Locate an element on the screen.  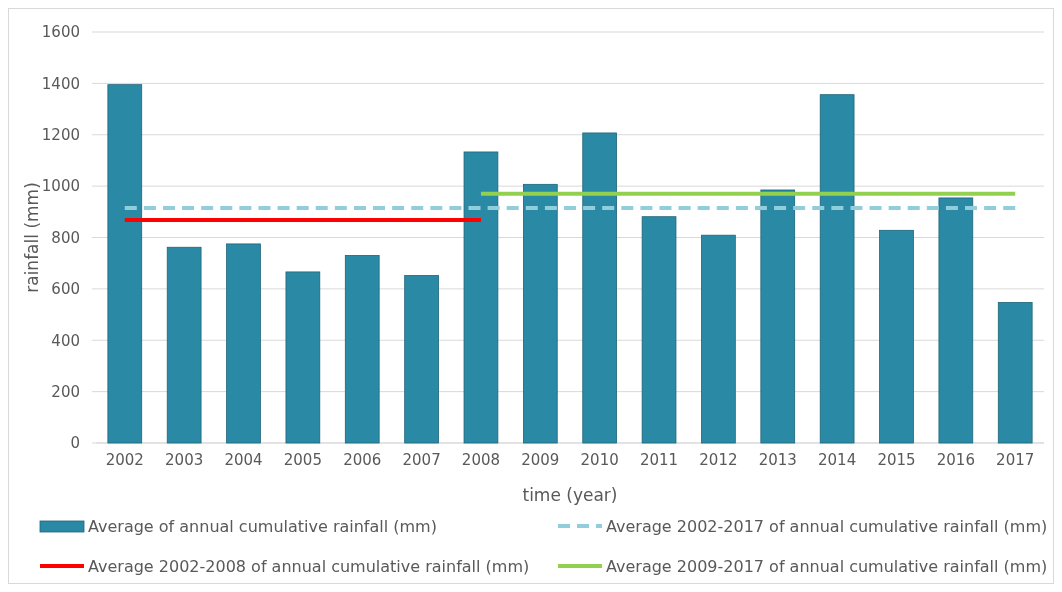
x-tick-label: 2010 is located at coordinates (599, 460).